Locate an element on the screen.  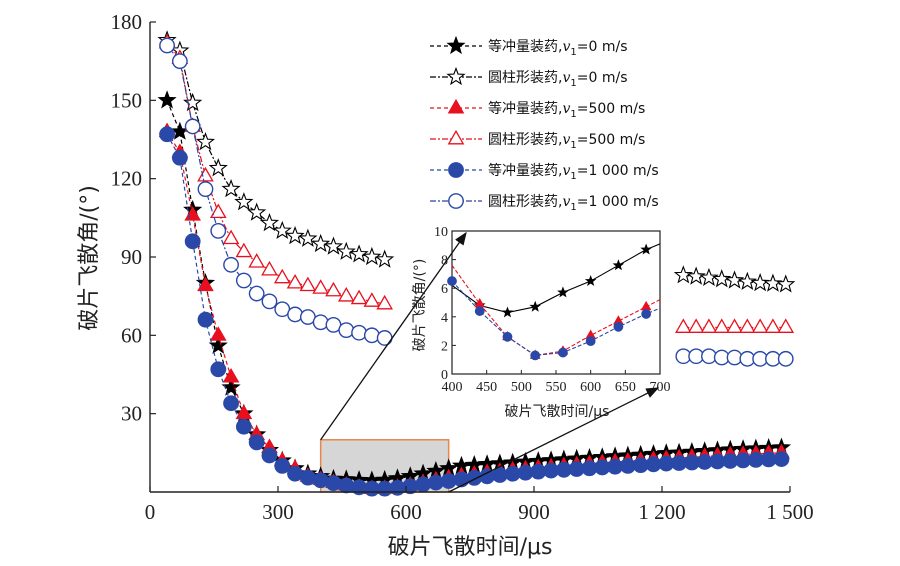
legend-label: 圆柱形装药,v1=1 000 m/s is located at coordinates (573, 203).